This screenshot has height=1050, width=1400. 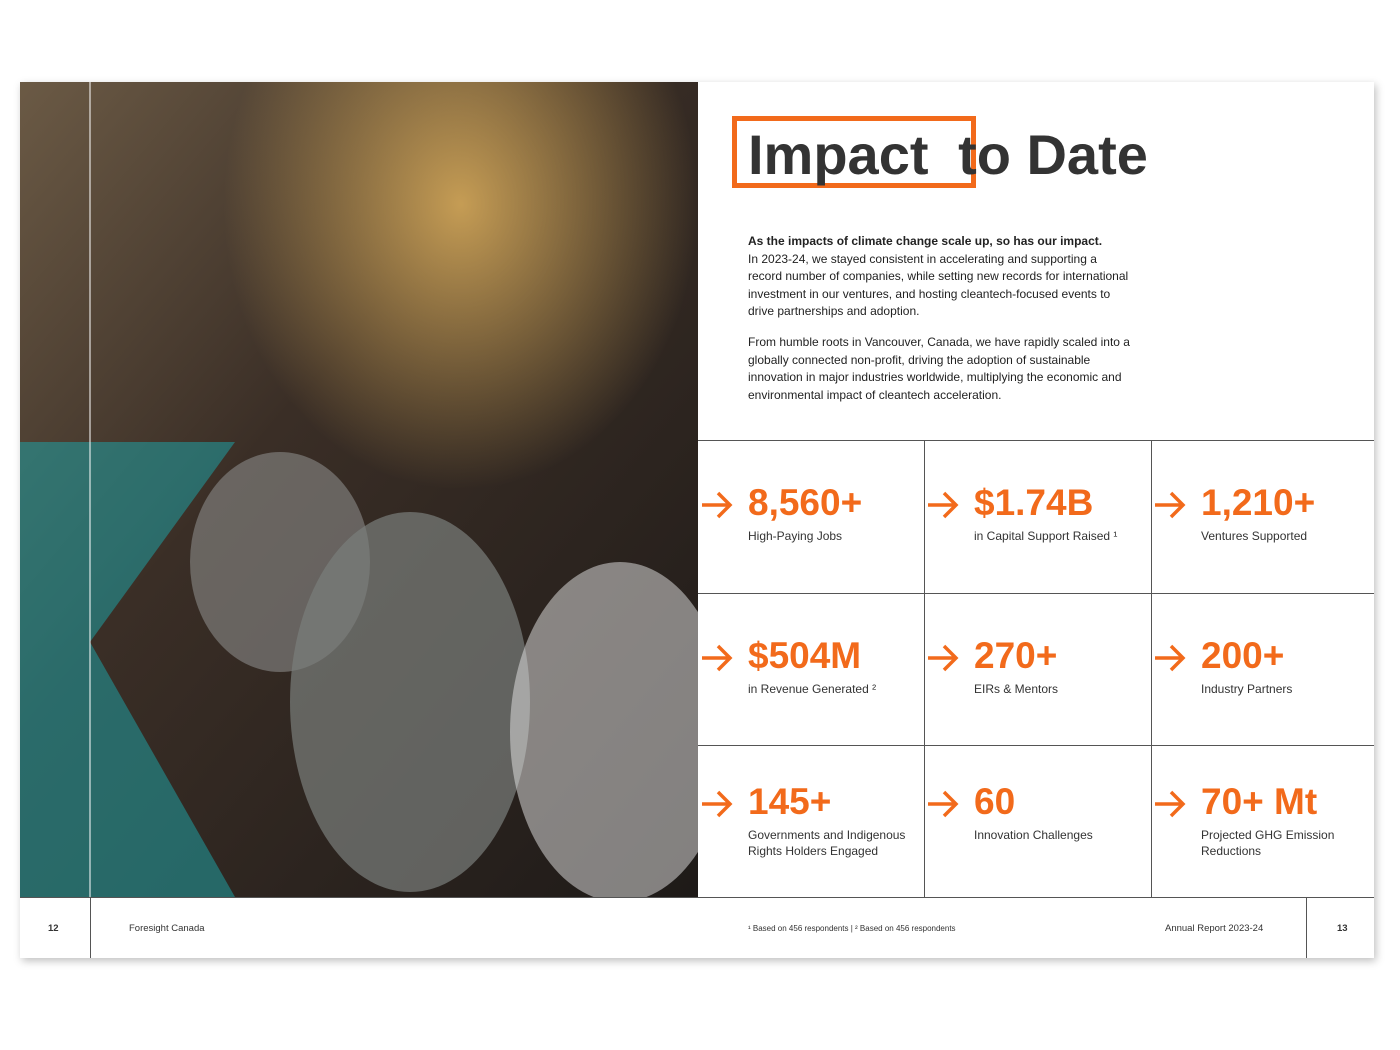 What do you see at coordinates (805, 655) in the screenshot?
I see `stat-value: $504M` at bounding box center [805, 655].